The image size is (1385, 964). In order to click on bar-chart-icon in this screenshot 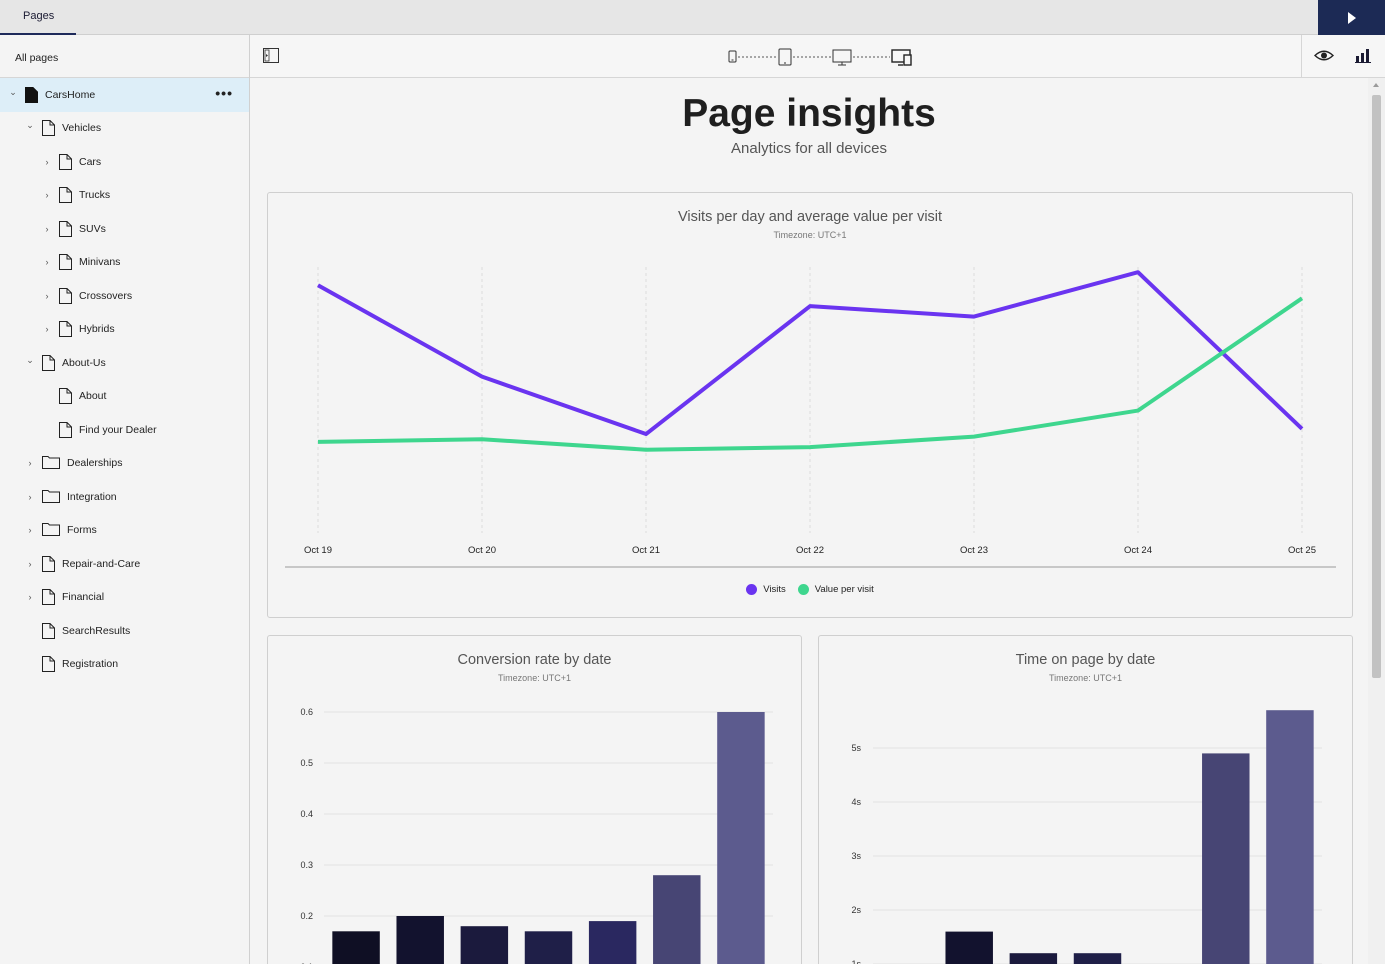, I will do `click(1363, 58)`.